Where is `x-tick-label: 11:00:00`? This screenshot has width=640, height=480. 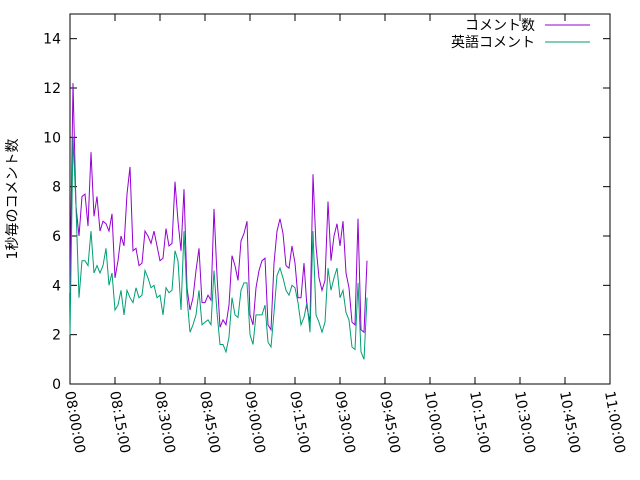 x-tick-label: 11:00:00 is located at coordinates (614, 422).